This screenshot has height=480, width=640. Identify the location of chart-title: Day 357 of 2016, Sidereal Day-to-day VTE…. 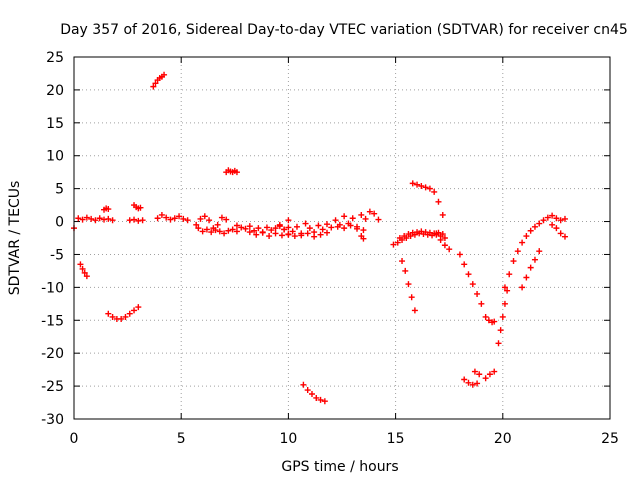
(344, 30).